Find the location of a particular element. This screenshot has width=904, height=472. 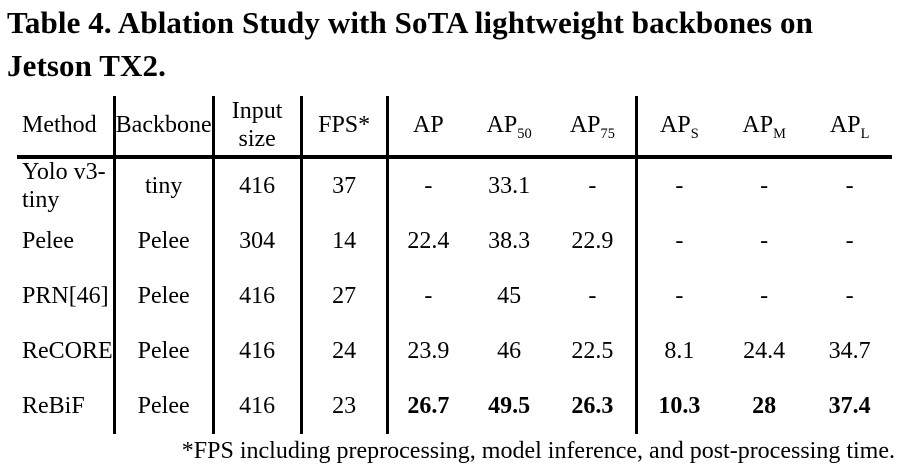

col-header-method: Method is located at coordinates (66, 127).